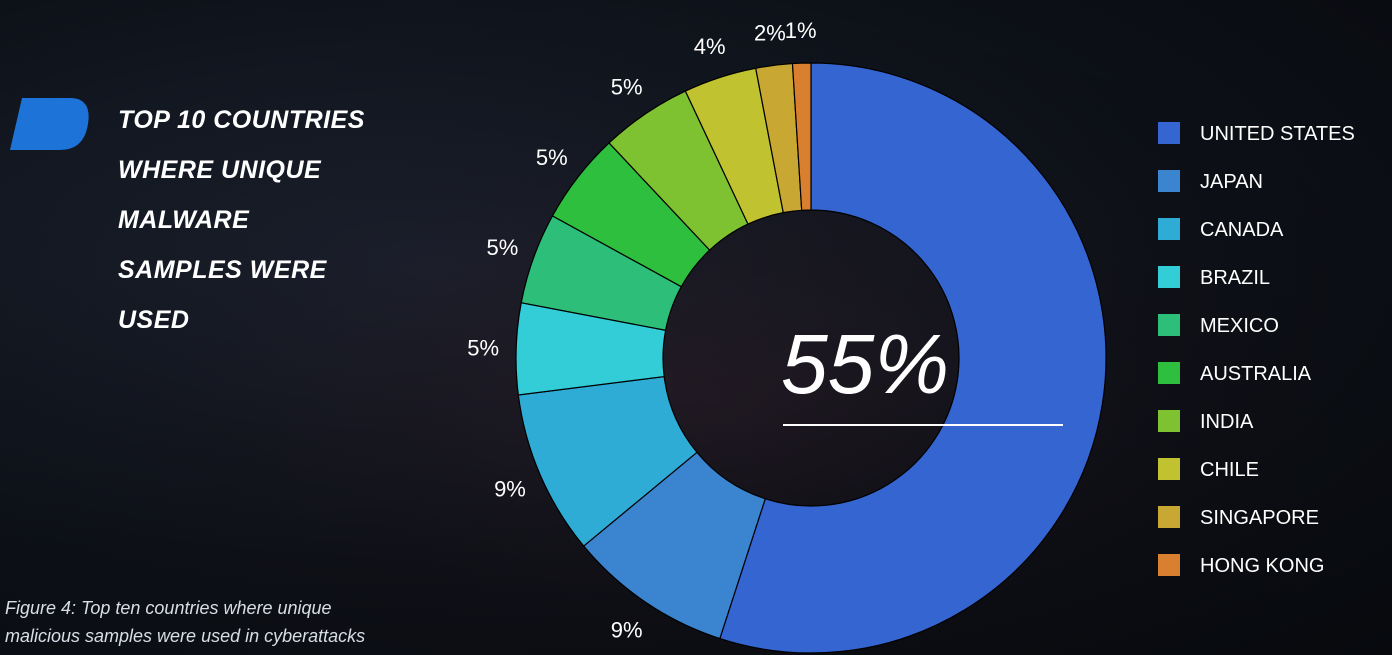  What do you see at coordinates (770, 33) in the screenshot?
I see `slice-label: 2%` at bounding box center [770, 33].